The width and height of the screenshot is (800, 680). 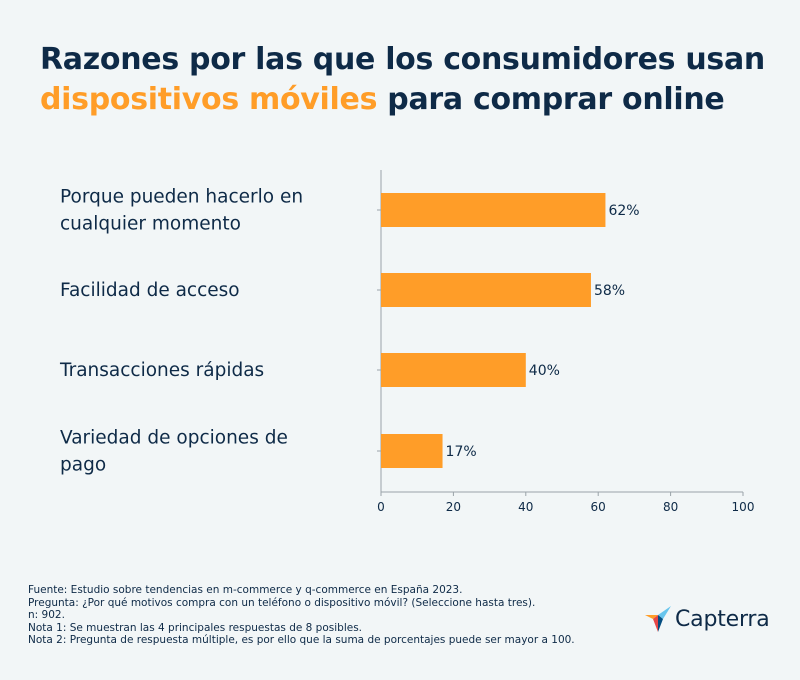 What do you see at coordinates (453, 507) in the screenshot?
I see `x-tick-label: 20` at bounding box center [453, 507].